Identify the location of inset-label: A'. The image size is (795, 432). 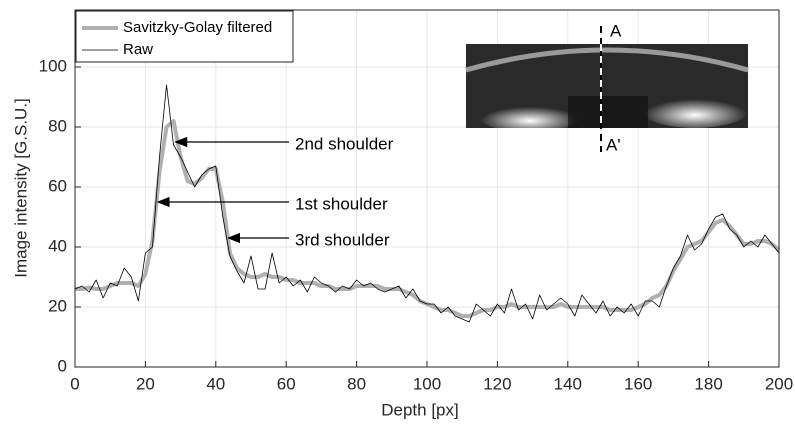
(613, 144).